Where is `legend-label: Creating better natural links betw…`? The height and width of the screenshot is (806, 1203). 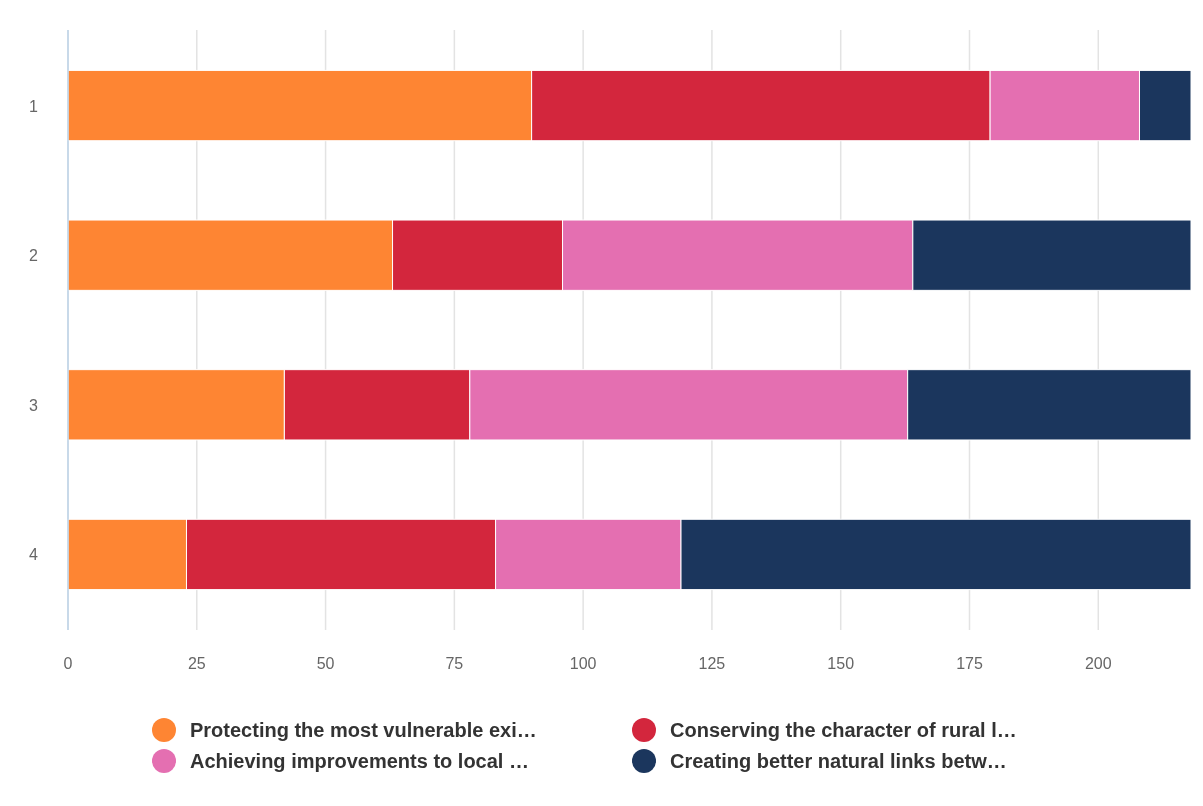
legend-label: Creating better natural links betw… is located at coordinates (838, 761).